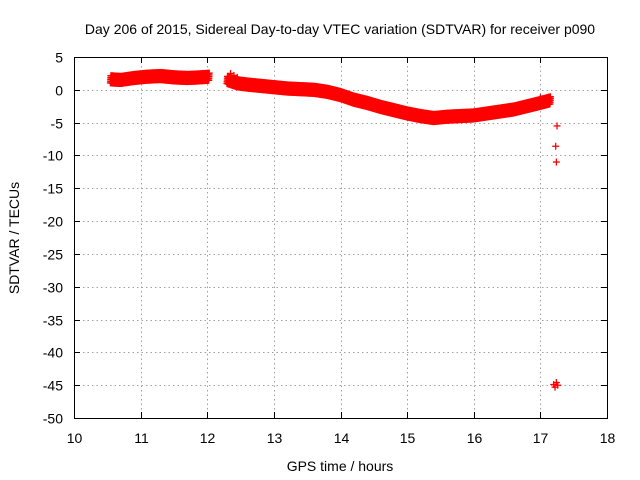  Describe the element at coordinates (208, 438) in the screenshot. I see `x-tick-label: 12` at that location.